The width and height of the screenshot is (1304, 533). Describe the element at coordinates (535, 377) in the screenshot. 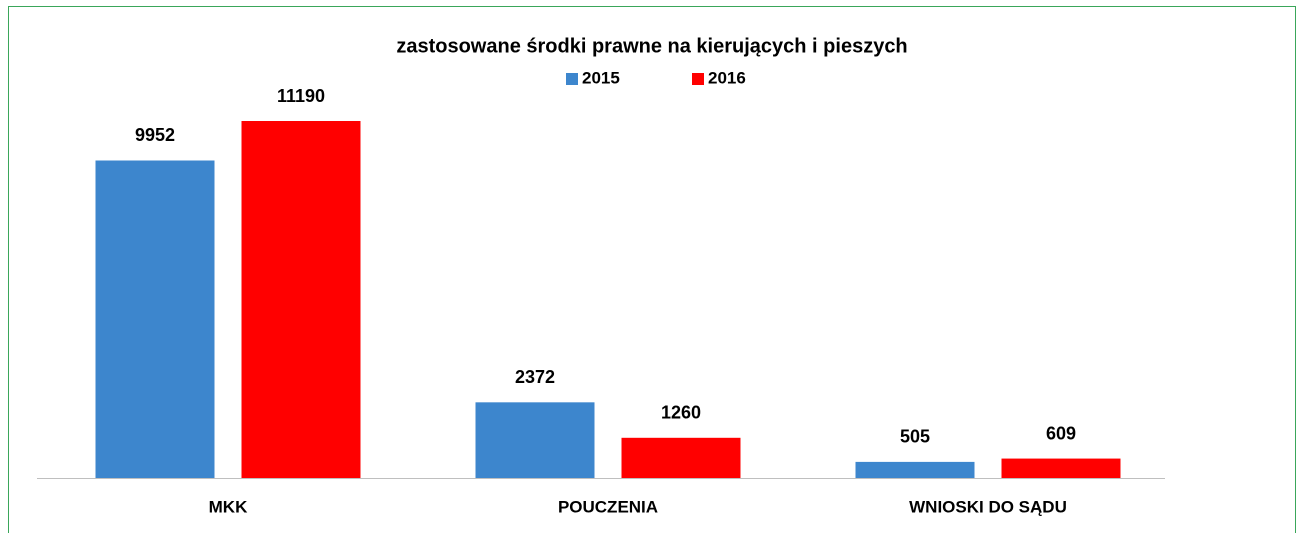

I see `data-label: 2372` at that location.